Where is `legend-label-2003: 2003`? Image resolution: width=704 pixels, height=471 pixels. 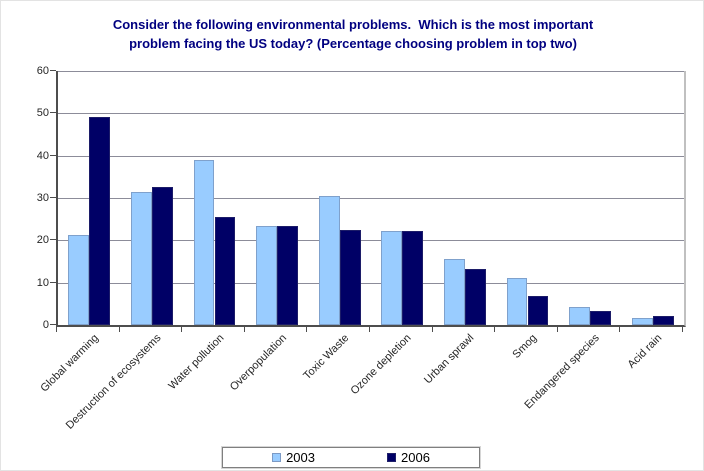
legend-label-2003: 2003 is located at coordinates (300, 457).